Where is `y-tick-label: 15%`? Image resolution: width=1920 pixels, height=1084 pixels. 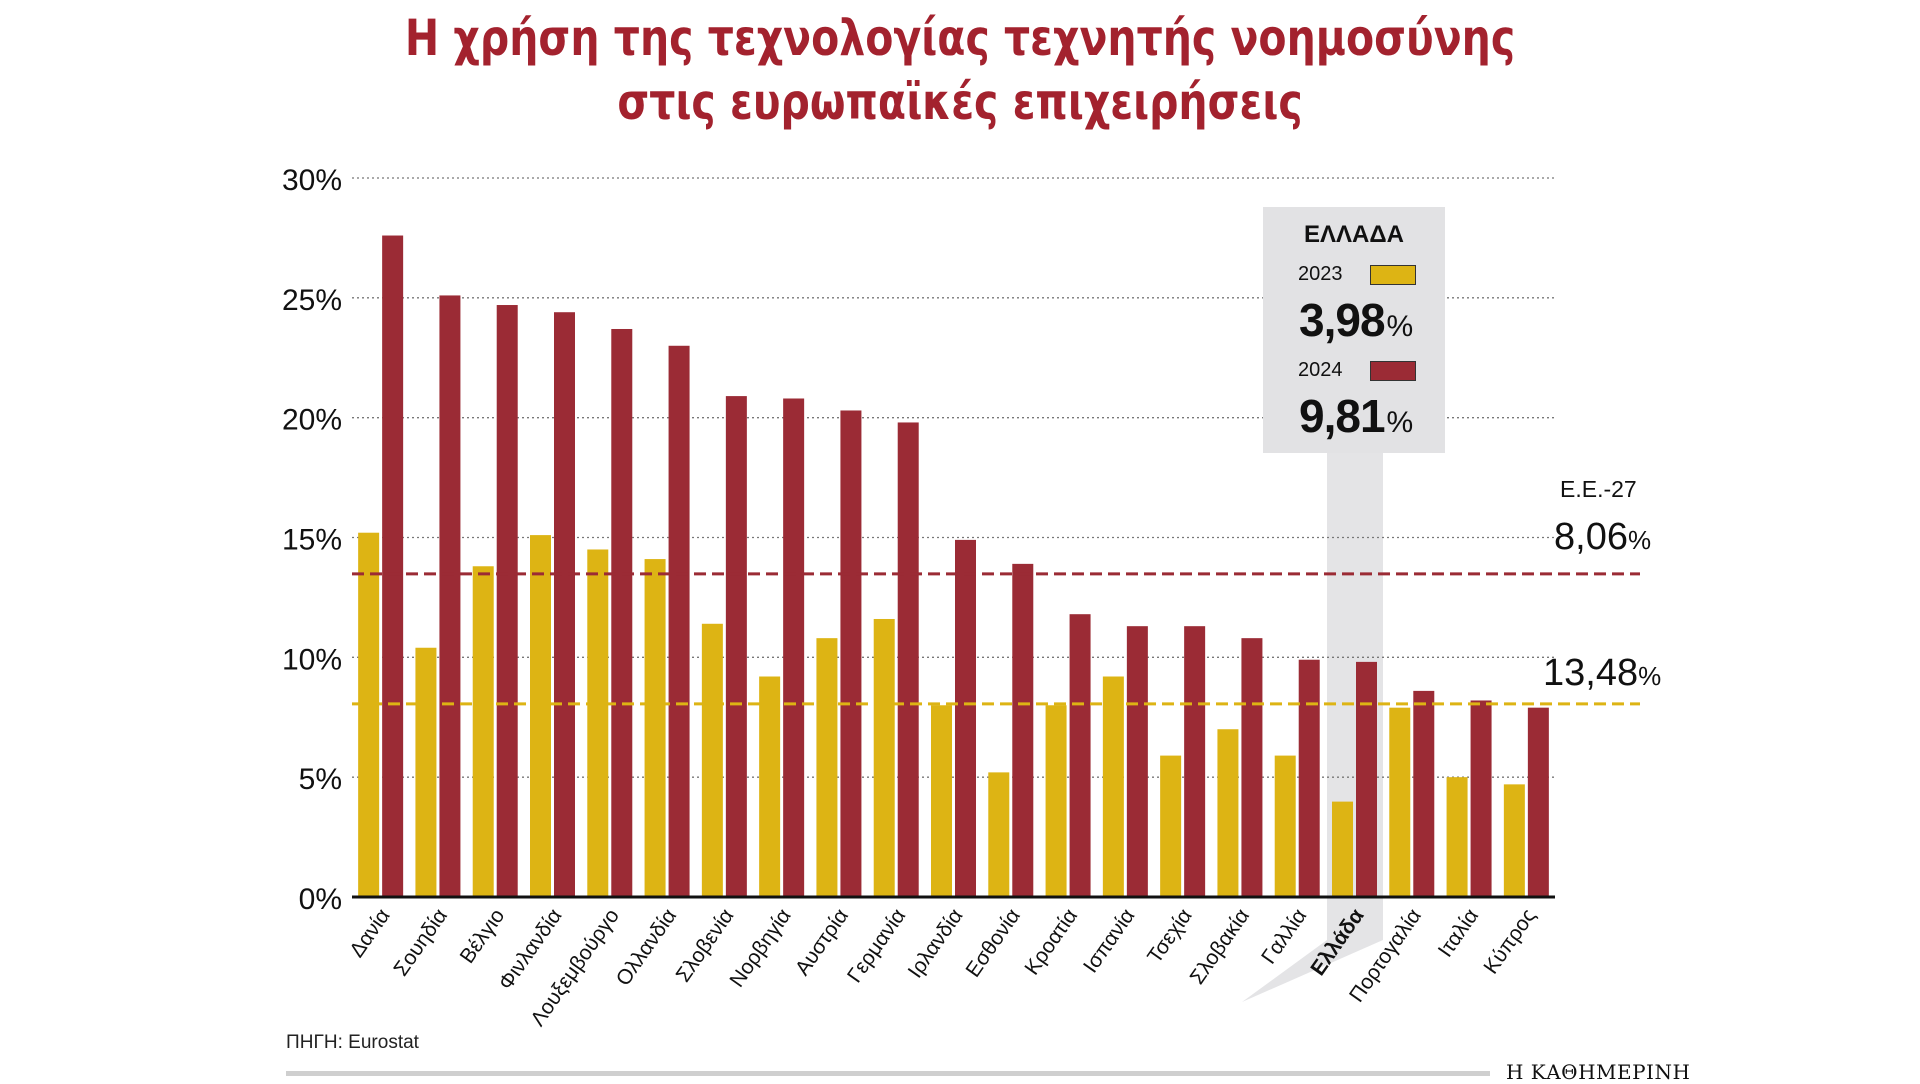 y-tick-label: 15% is located at coordinates (312, 540).